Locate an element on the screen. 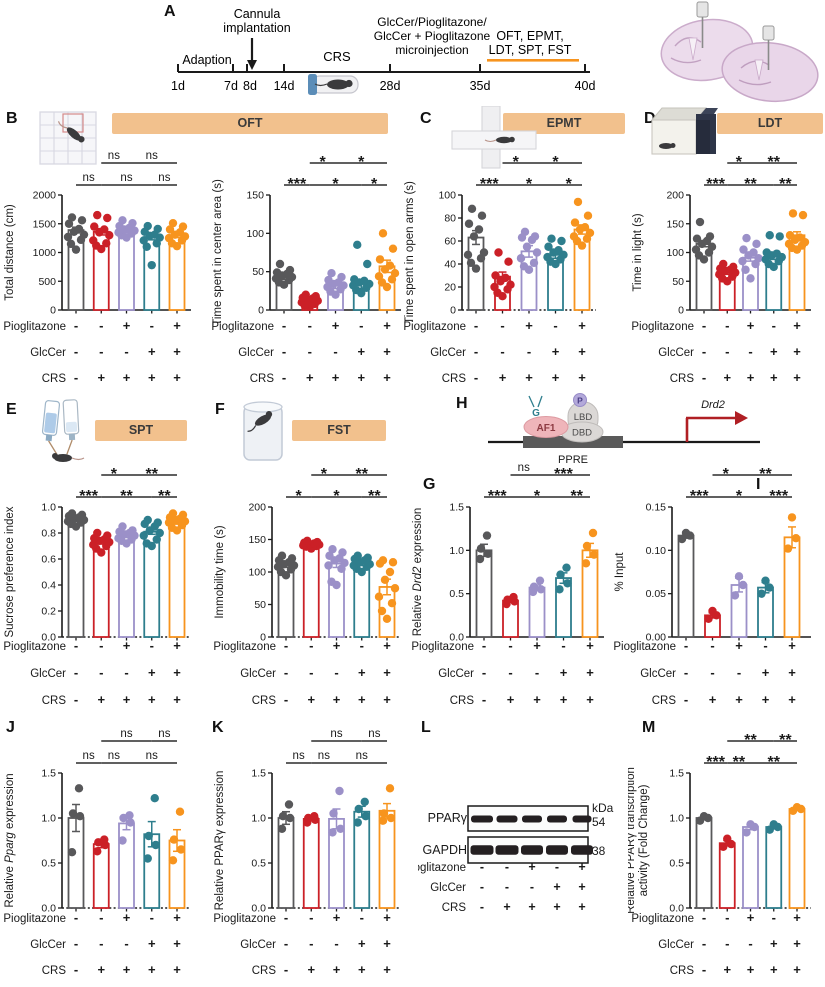 This screenshot has width=825, height=987. dots-i-g4 is located at coordinates (765, 587).